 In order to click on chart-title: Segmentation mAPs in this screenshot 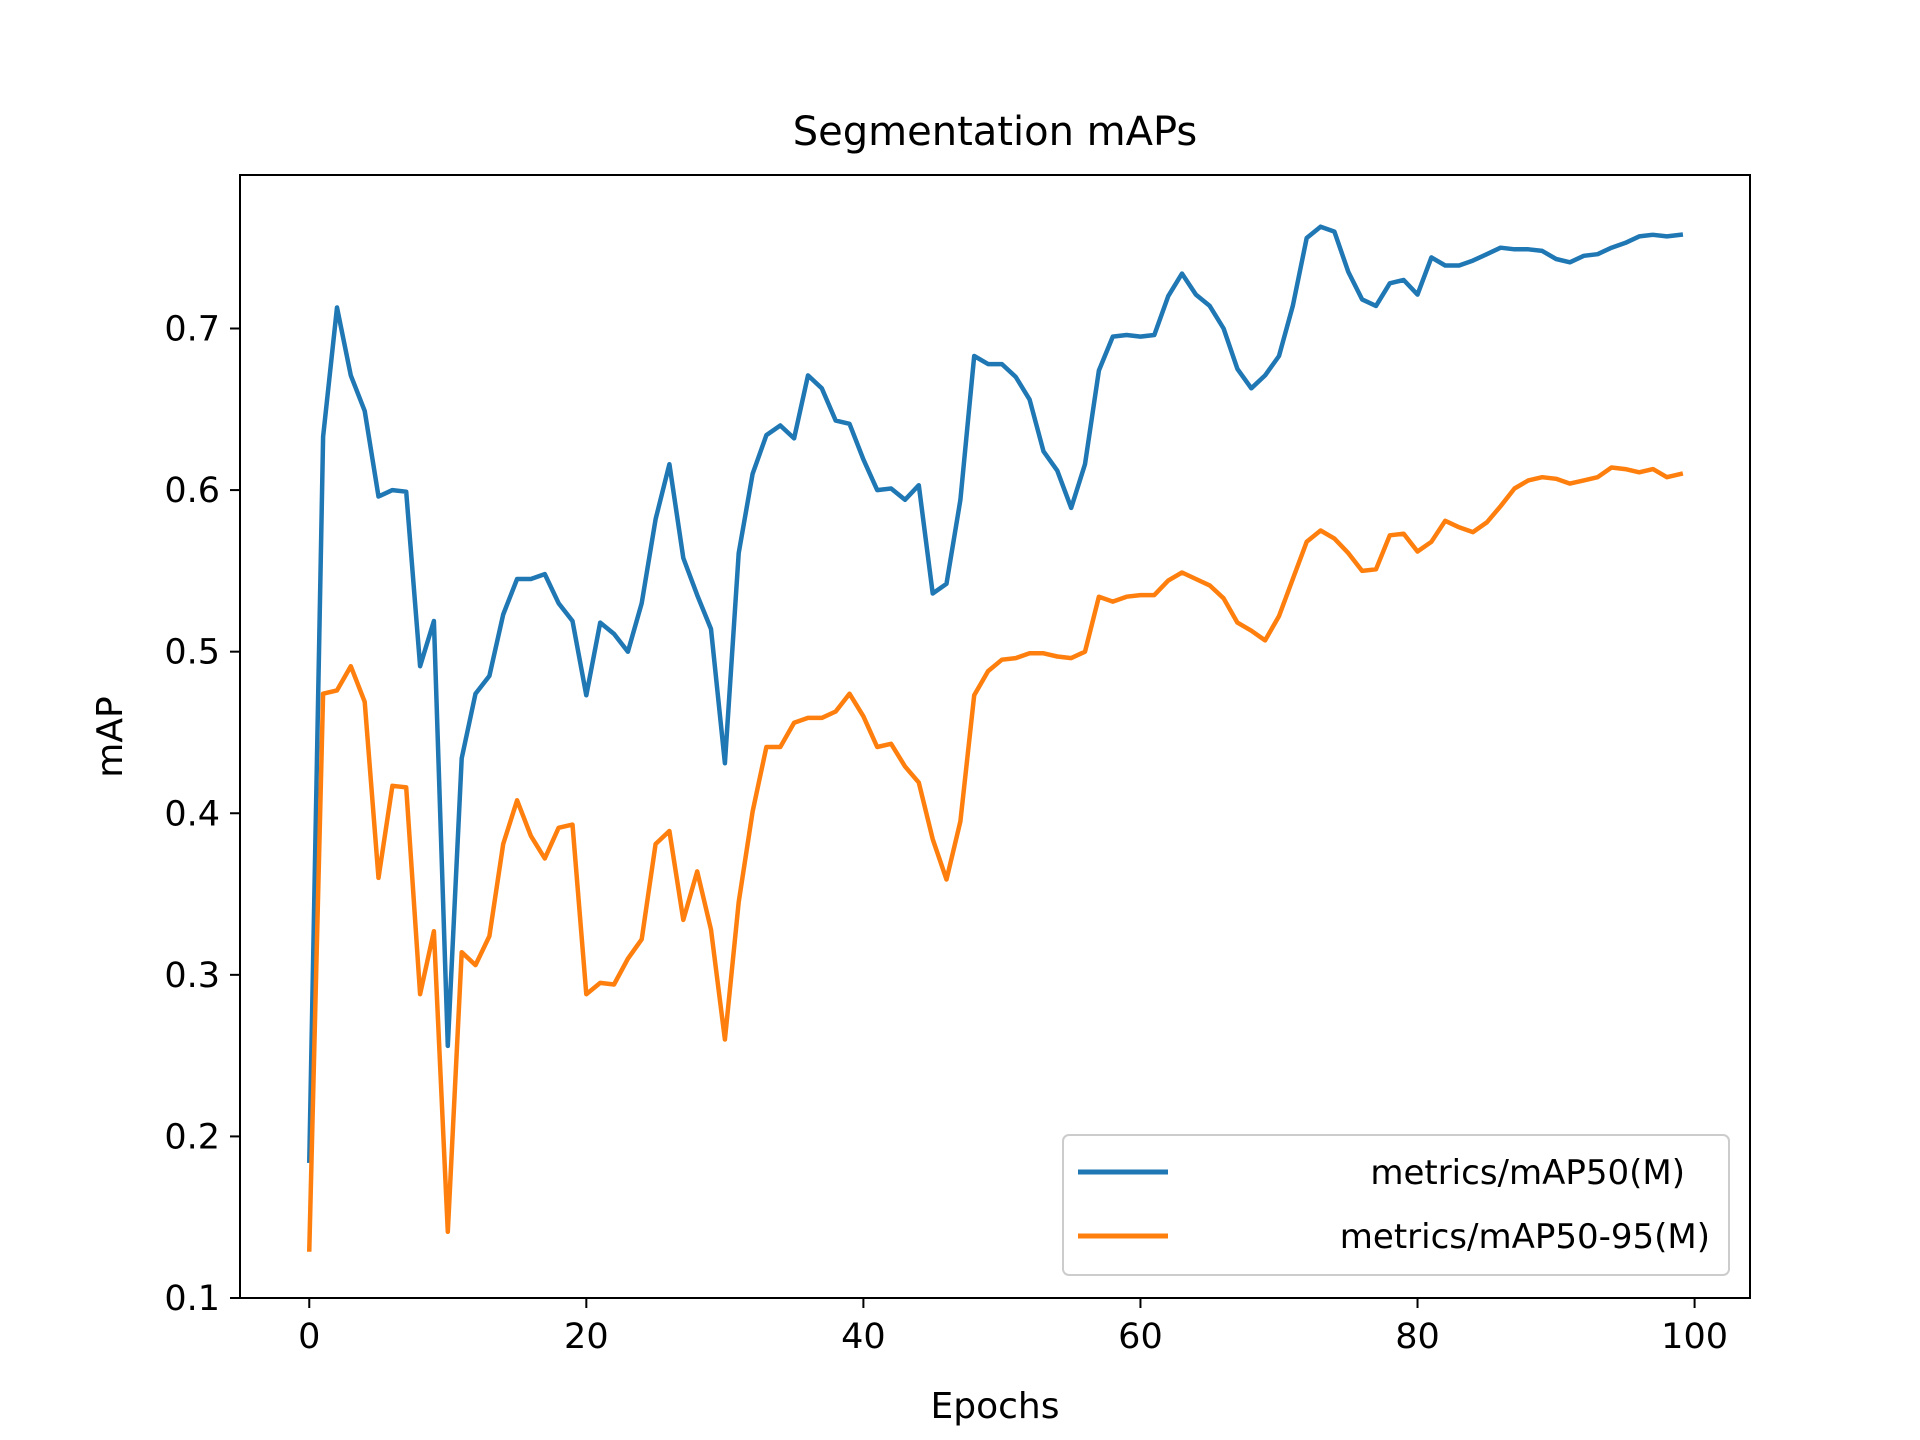, I will do `click(995, 132)`.